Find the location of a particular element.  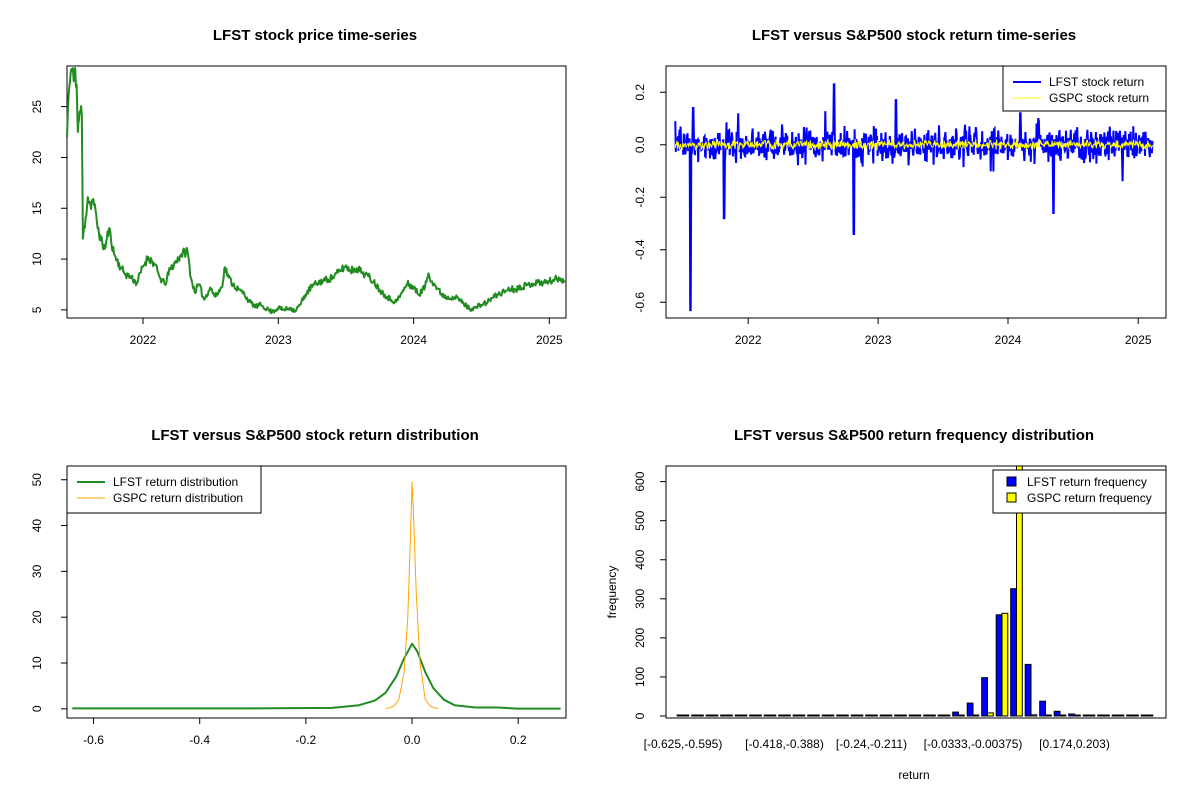

y-tick-label: 50 is located at coordinates (37, 480).